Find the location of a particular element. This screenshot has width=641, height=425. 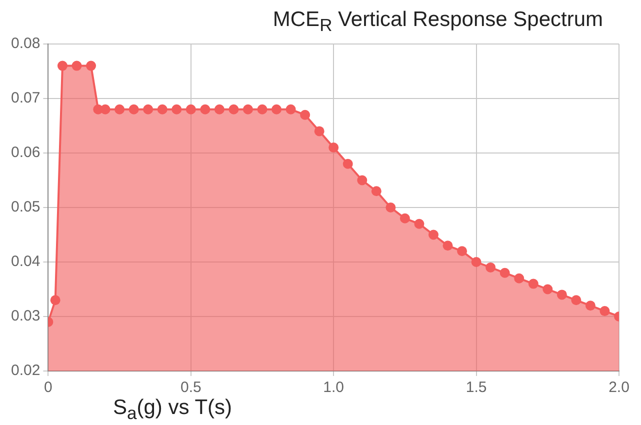

x-tick-label: 2.0 is located at coordinates (619, 387).